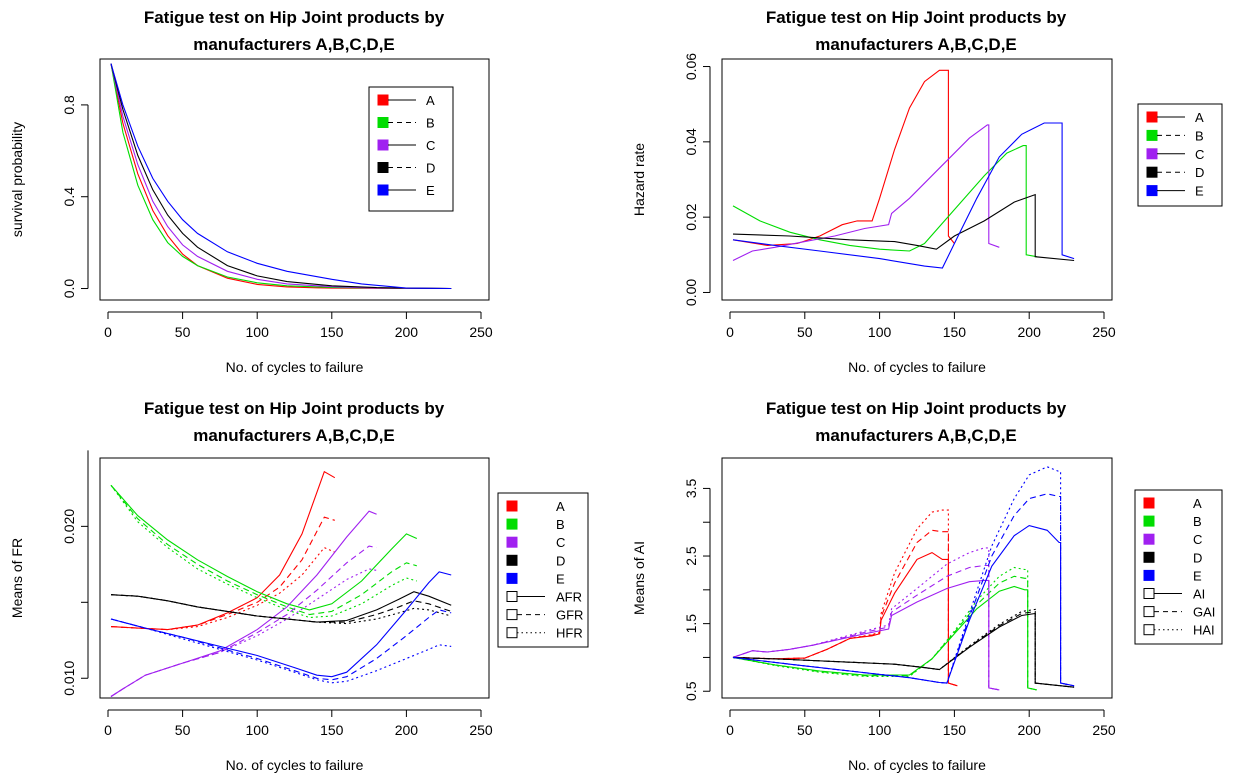  I want to click on series-line-b-afr, so click(264, 547).